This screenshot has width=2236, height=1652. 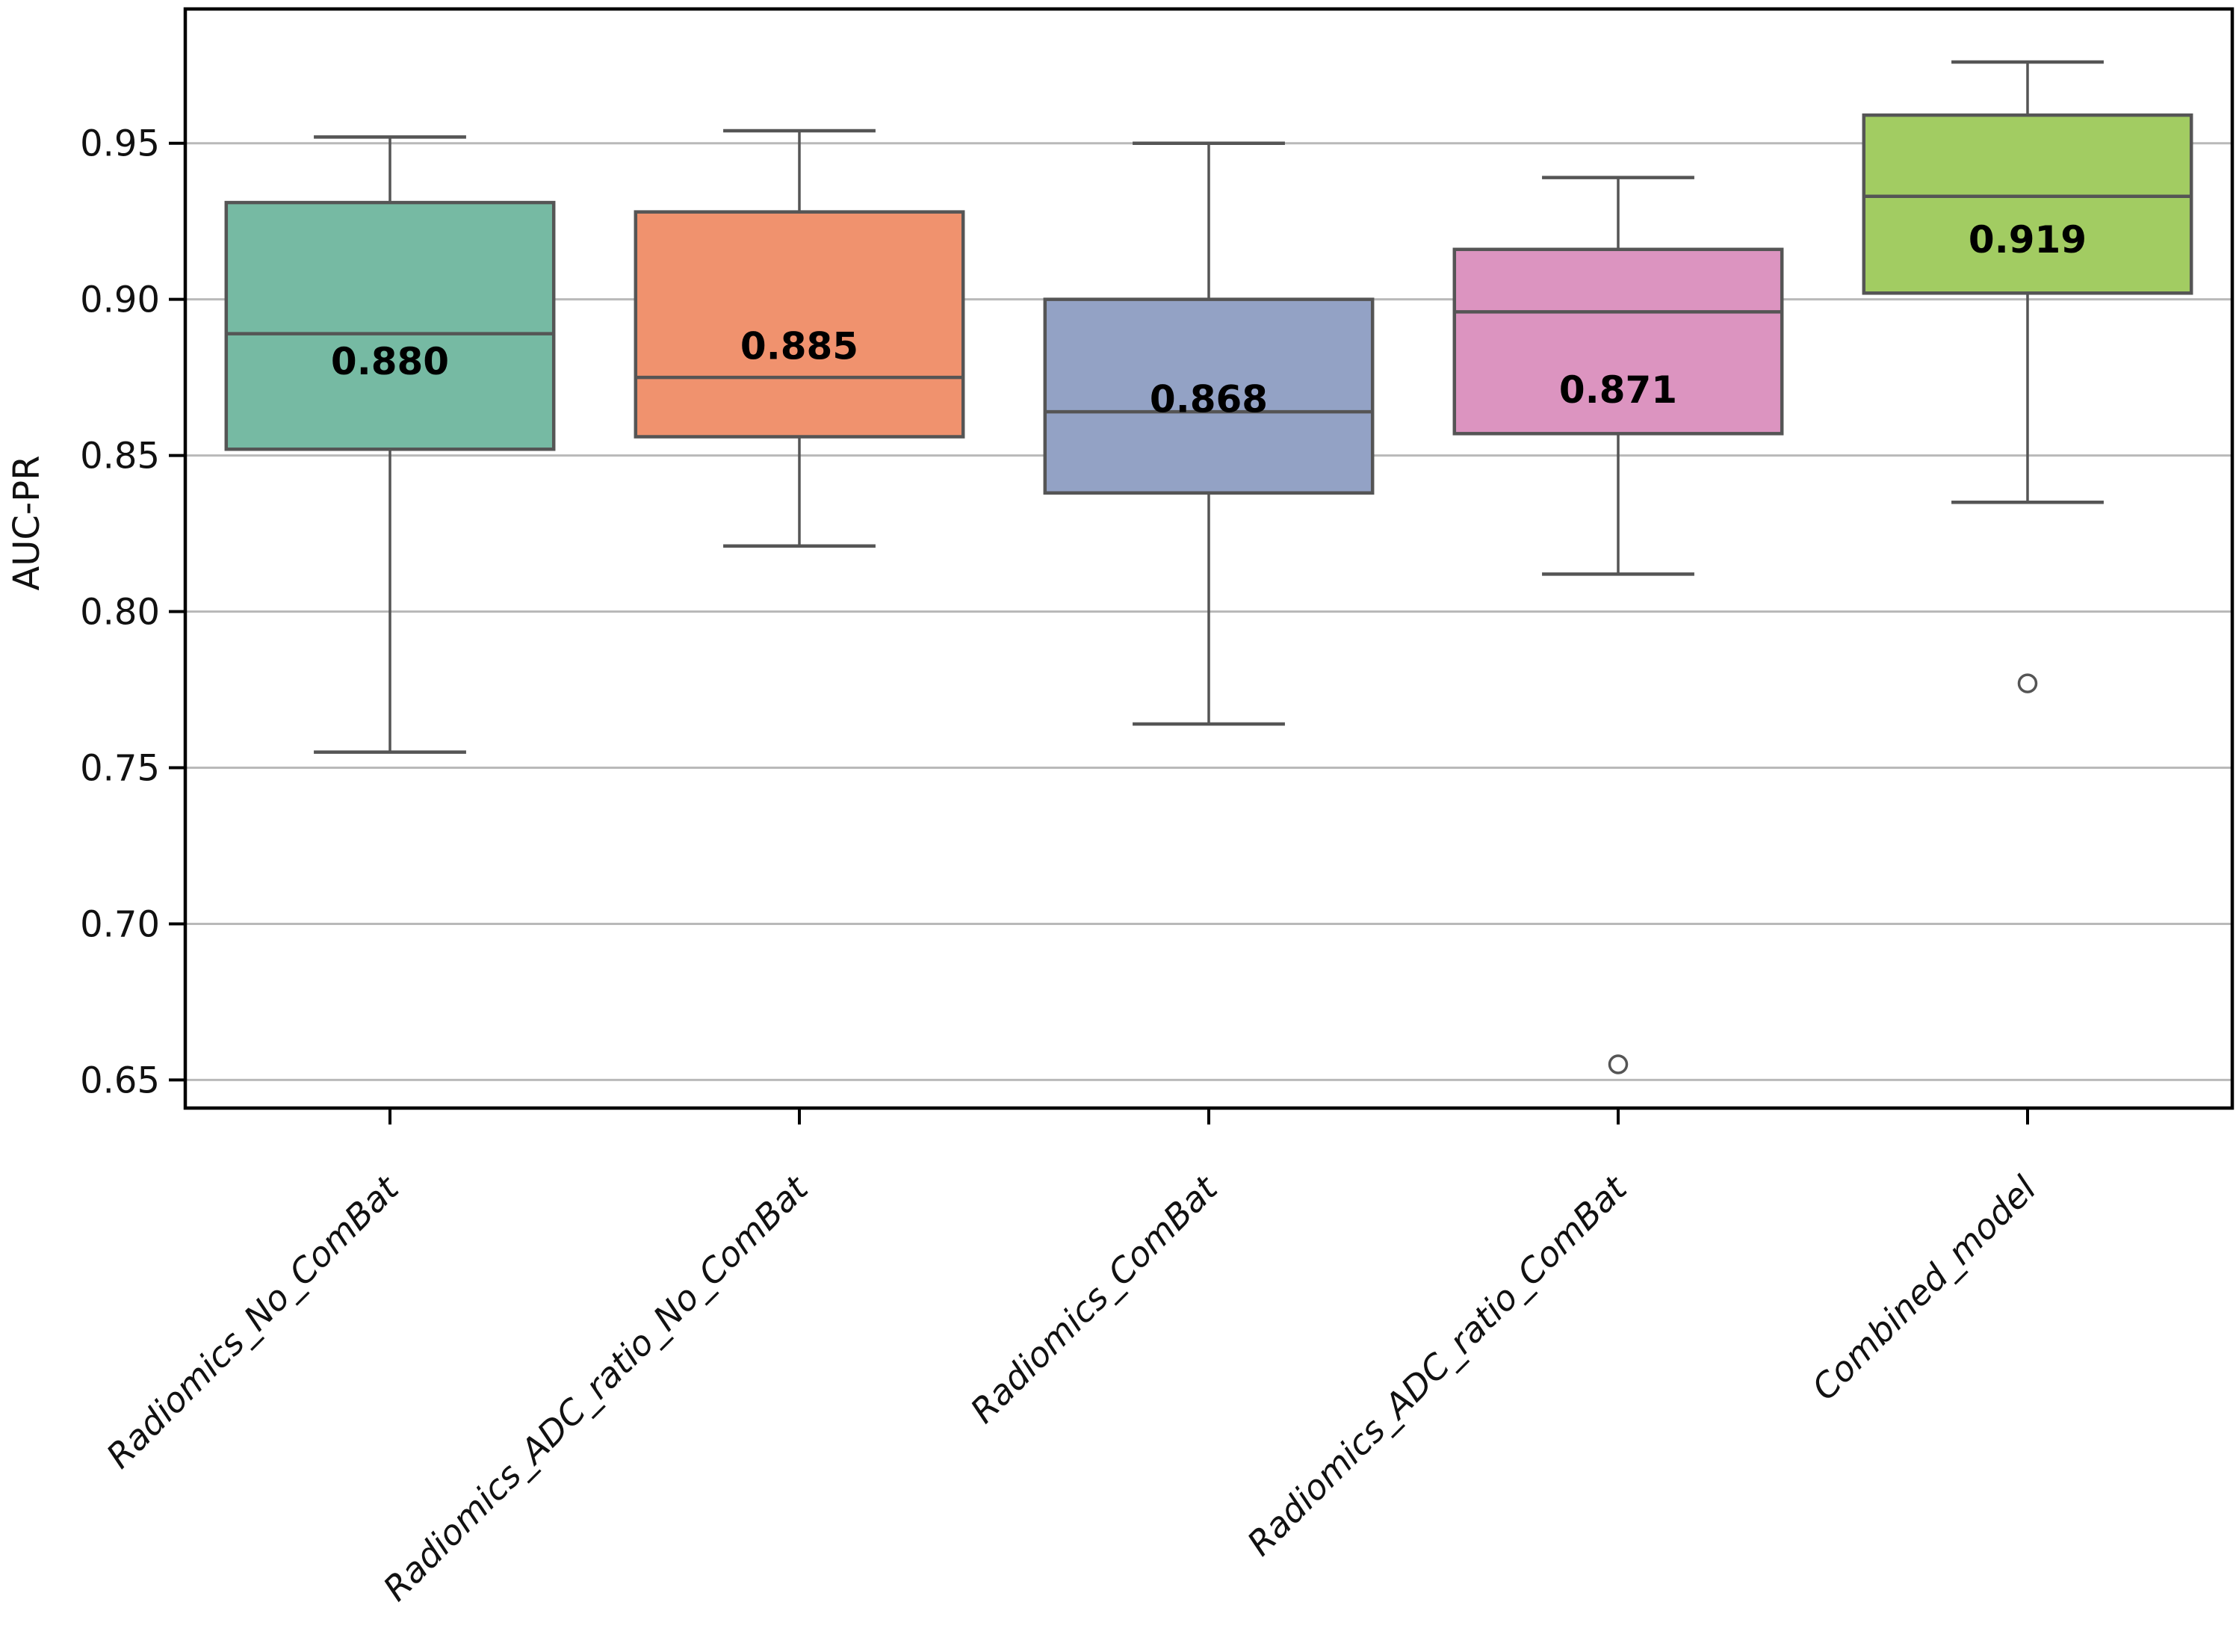 I want to click on mean-label: 0.868, so click(x=1209, y=399).